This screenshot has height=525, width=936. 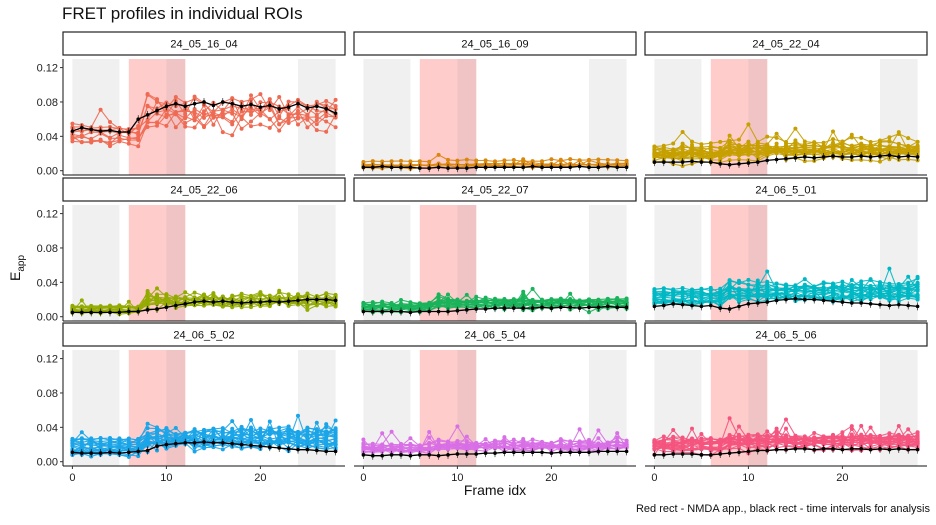 I want to click on facet-strip-label: 24_06_5_04, so click(x=494, y=336).